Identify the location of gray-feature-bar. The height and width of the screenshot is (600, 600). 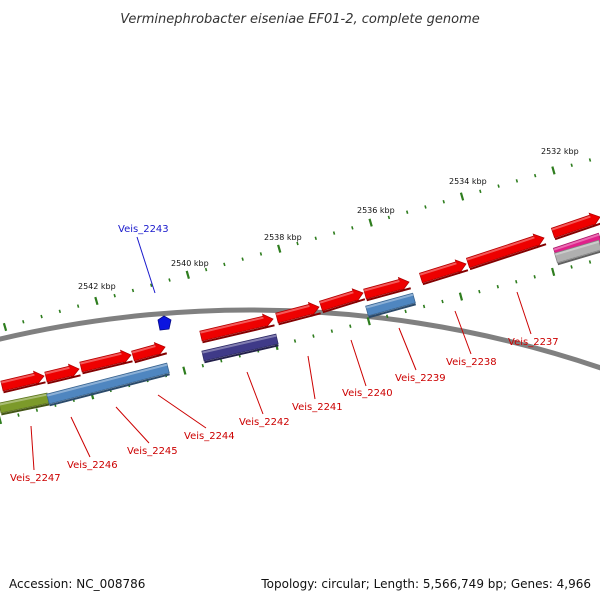
(577, 252).